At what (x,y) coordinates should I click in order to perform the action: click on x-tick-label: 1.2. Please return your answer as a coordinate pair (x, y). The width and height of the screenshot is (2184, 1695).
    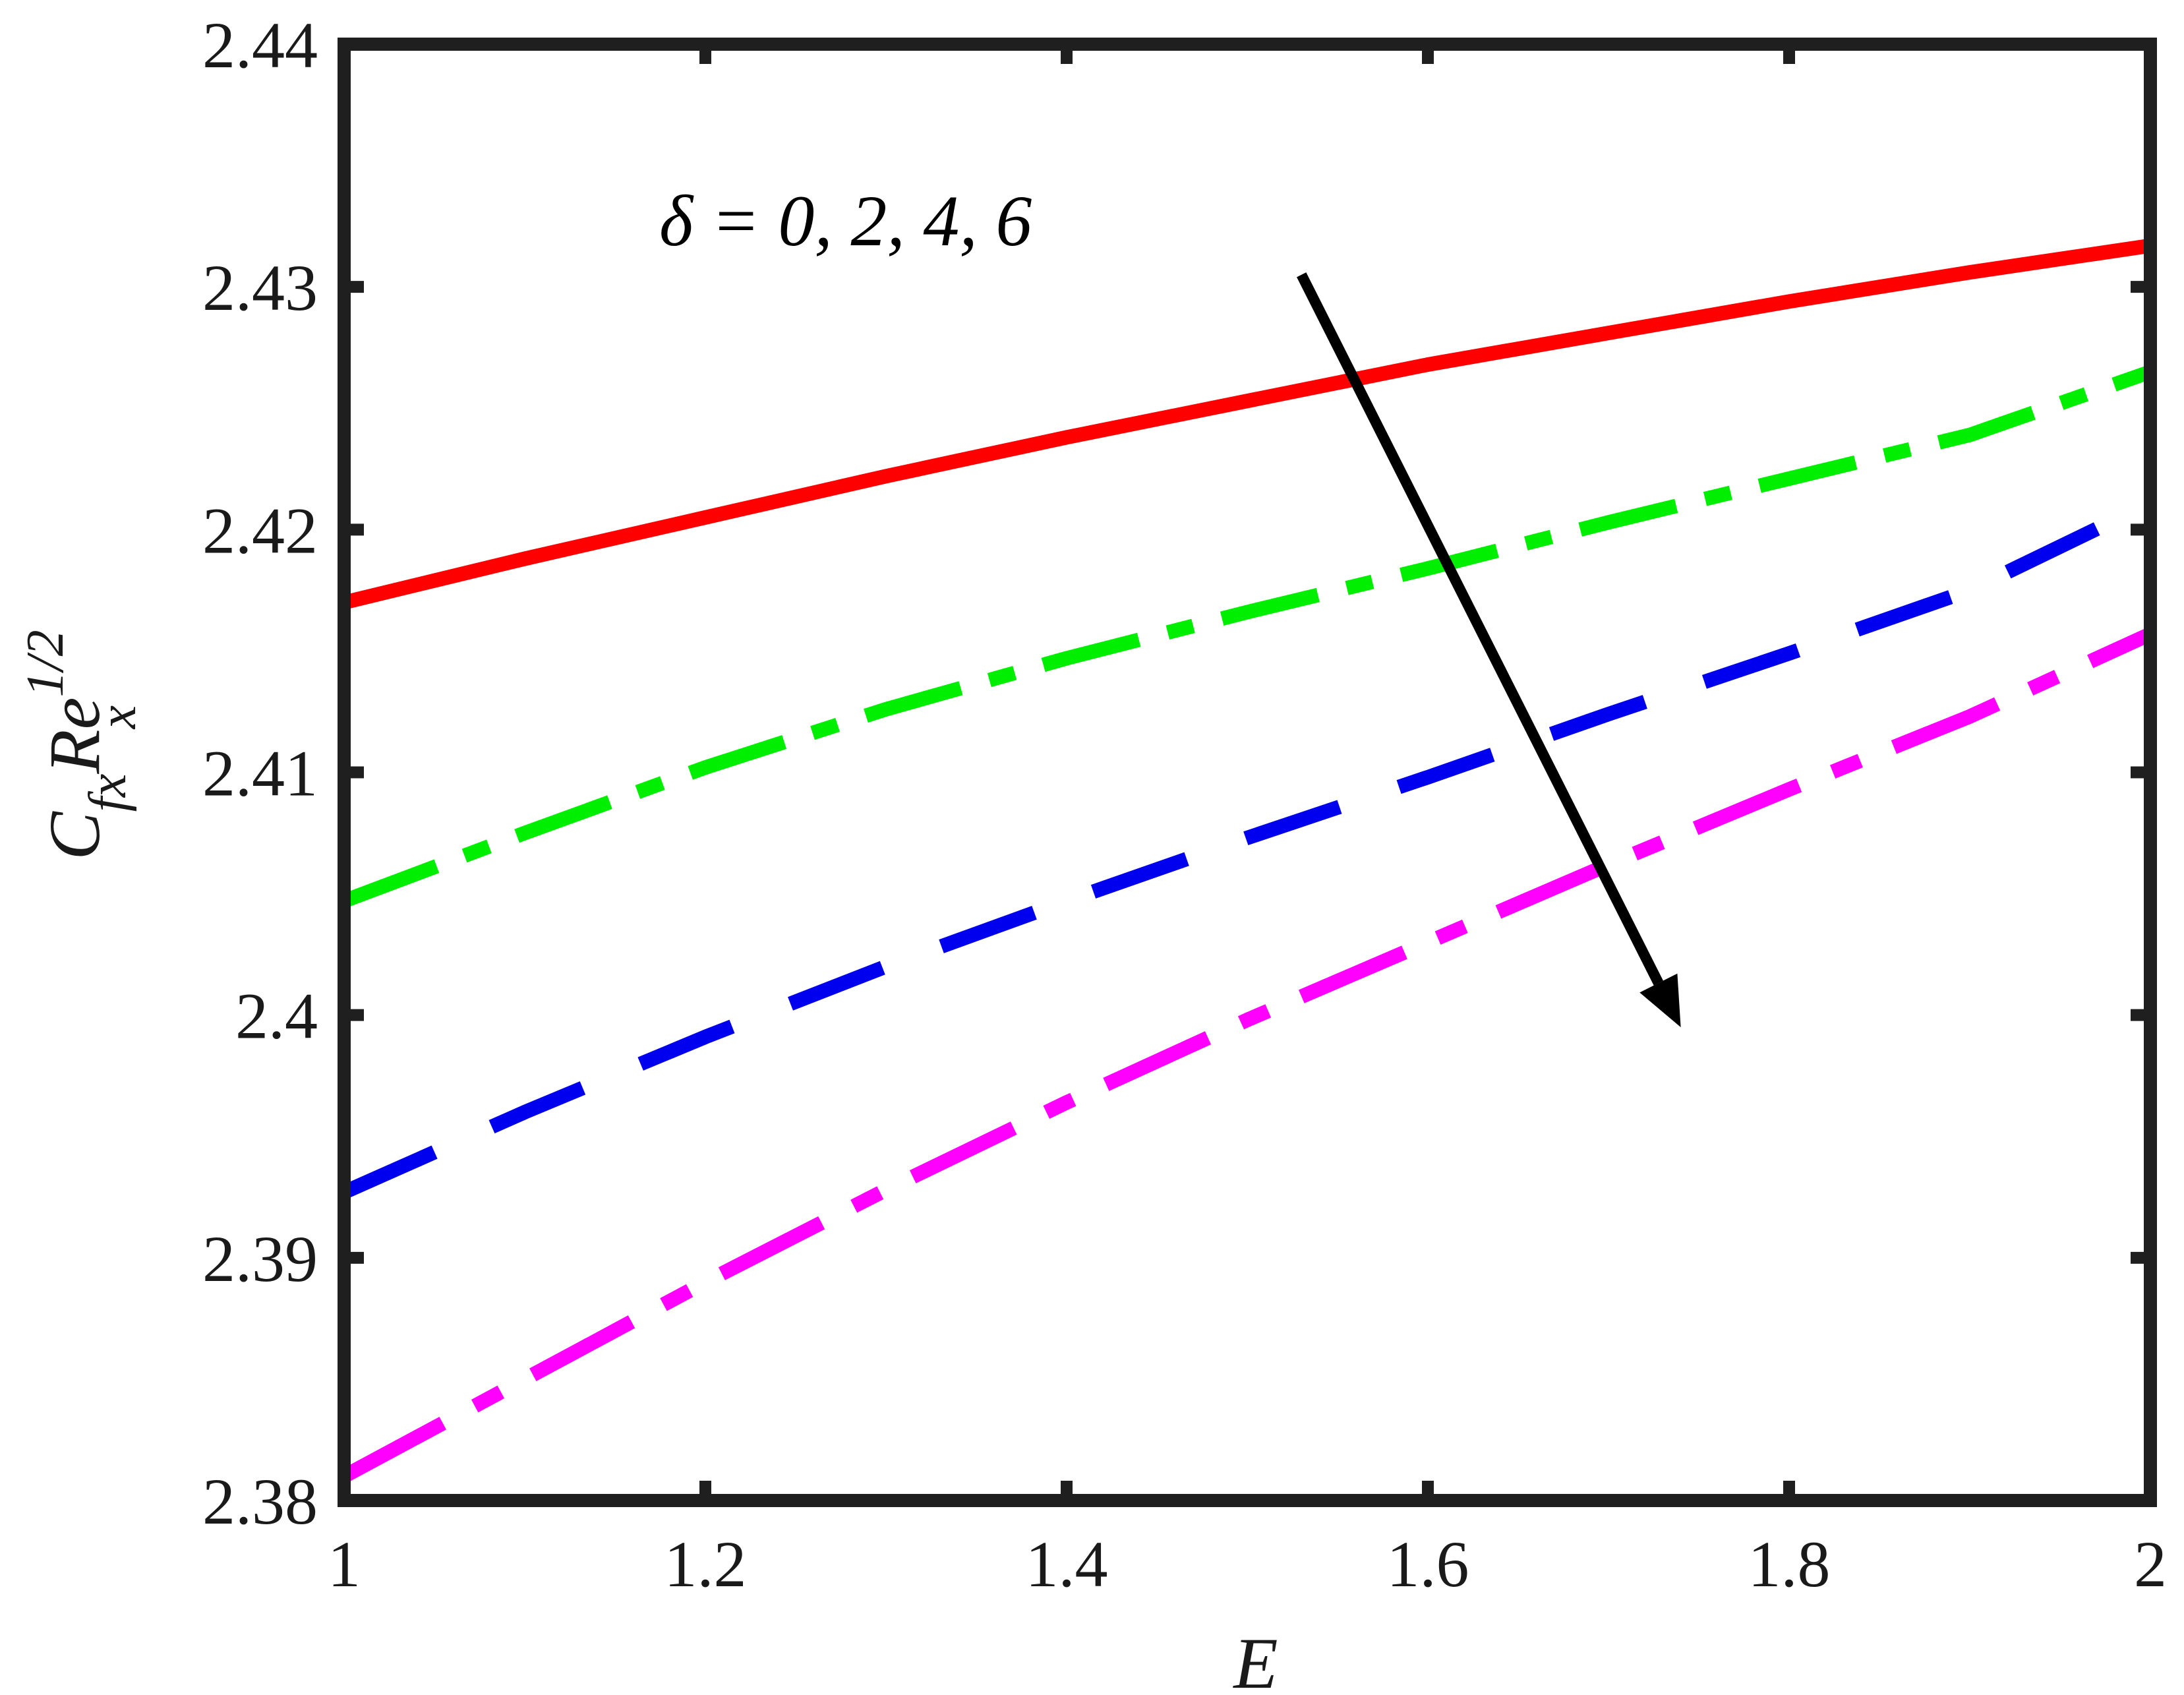
    Looking at the image, I should click on (705, 1564).